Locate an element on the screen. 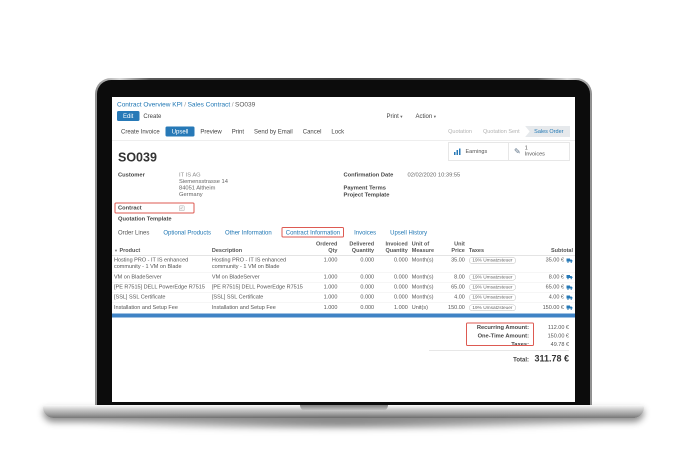 This screenshot has width=690, height=460. quotation-template-label: Quotation Template is located at coordinates (145, 219).